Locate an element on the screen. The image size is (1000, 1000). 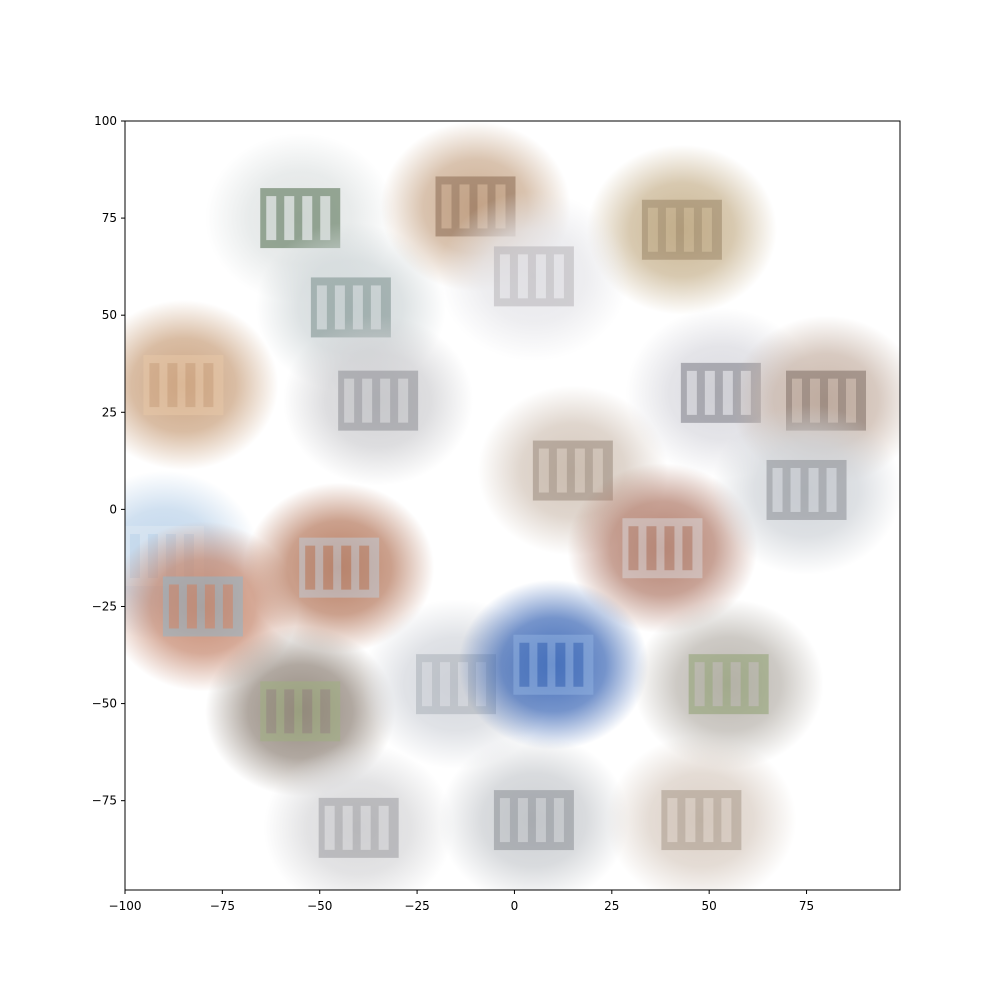
collage-tile-white-gabled-houses is located at coordinates (358, 816).